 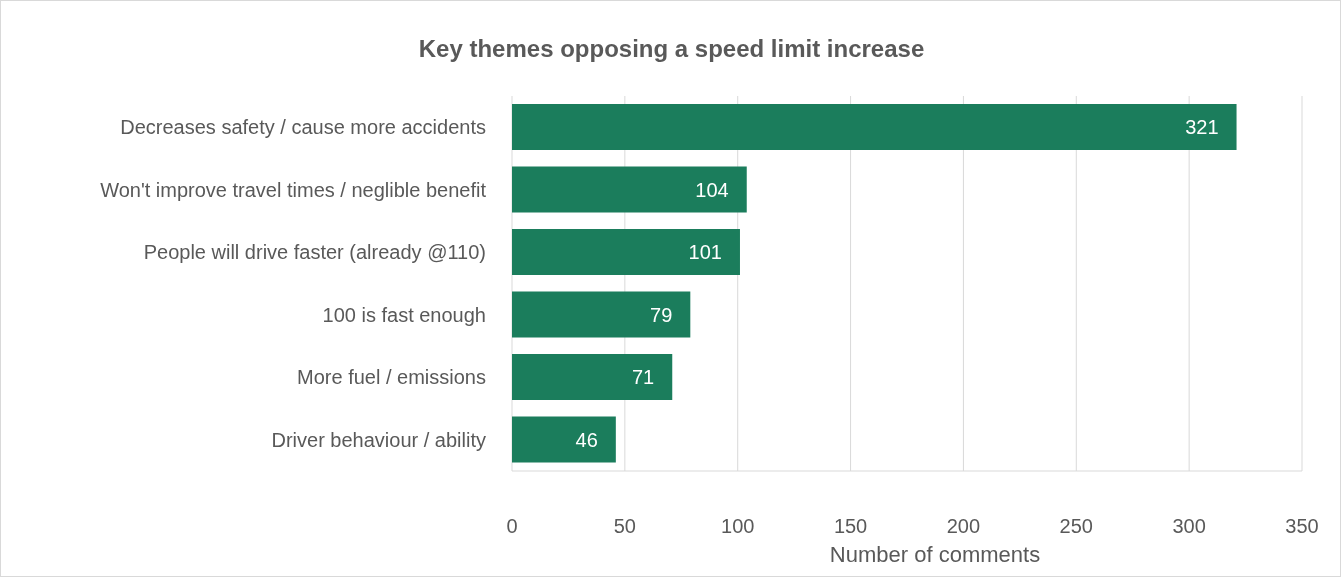 What do you see at coordinates (963, 526) in the screenshot?
I see `x-tick-label: 200` at bounding box center [963, 526].